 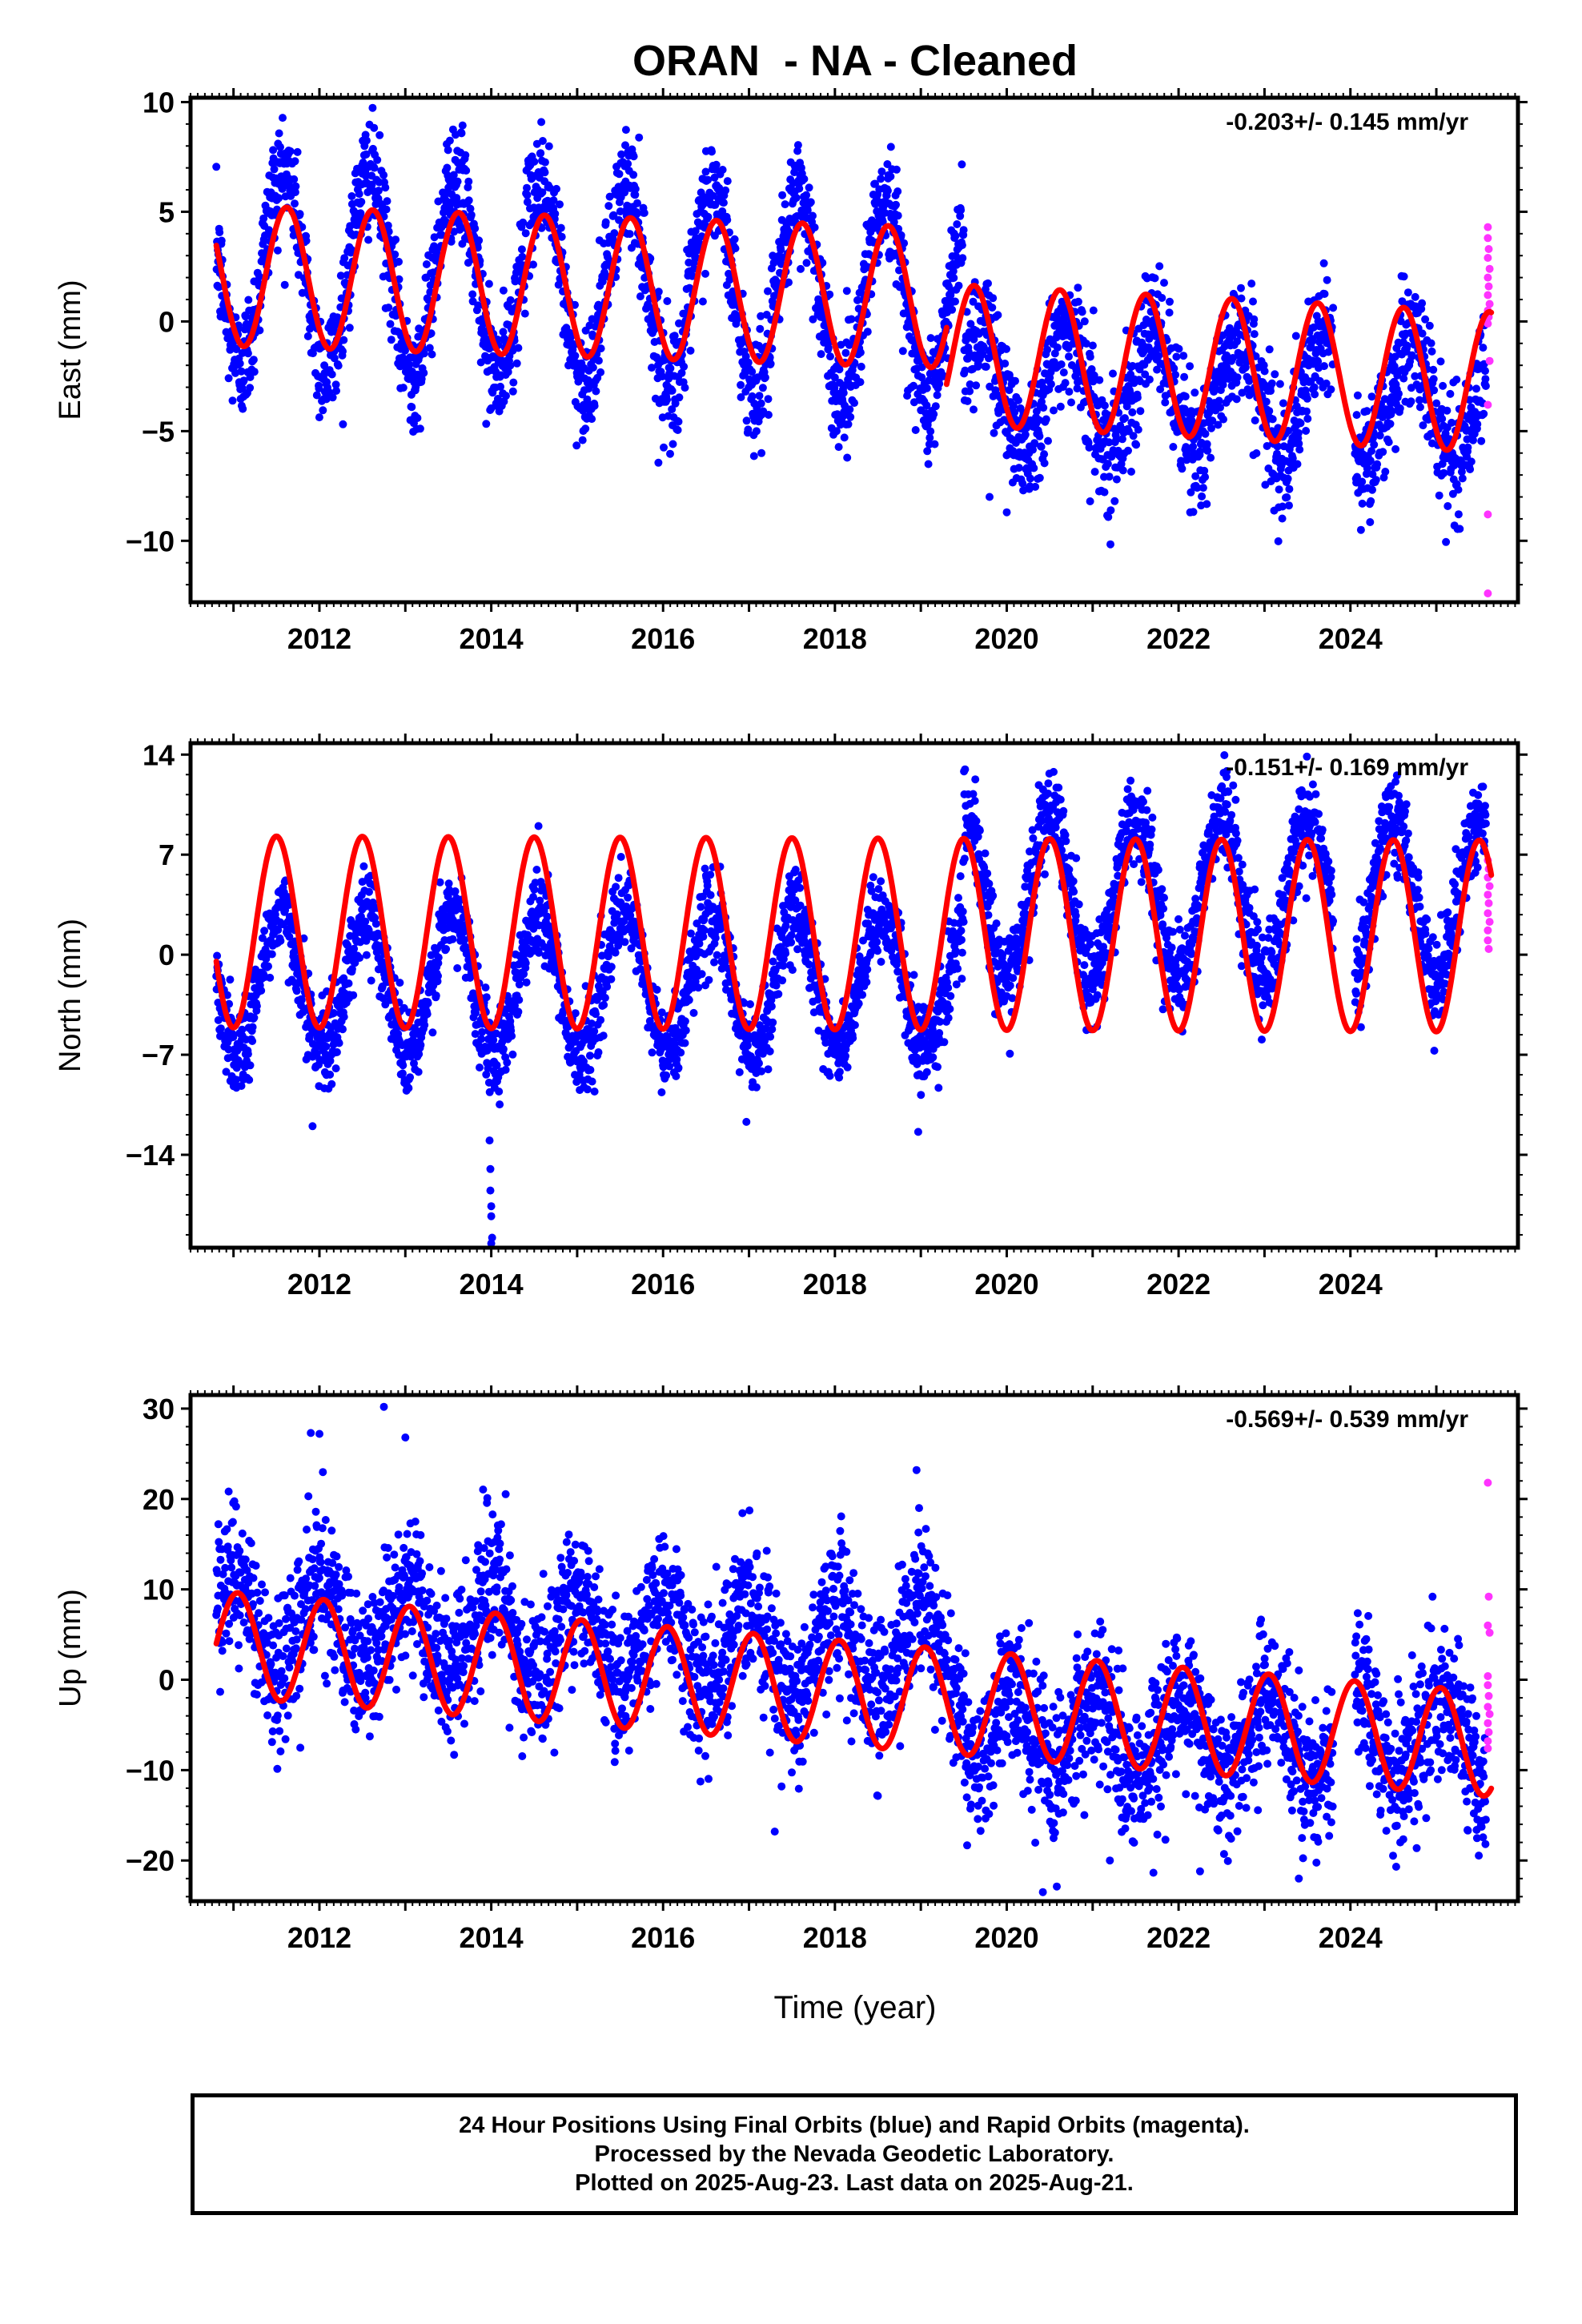 I want to click on east-final-point-1941, so click(x=901, y=235).